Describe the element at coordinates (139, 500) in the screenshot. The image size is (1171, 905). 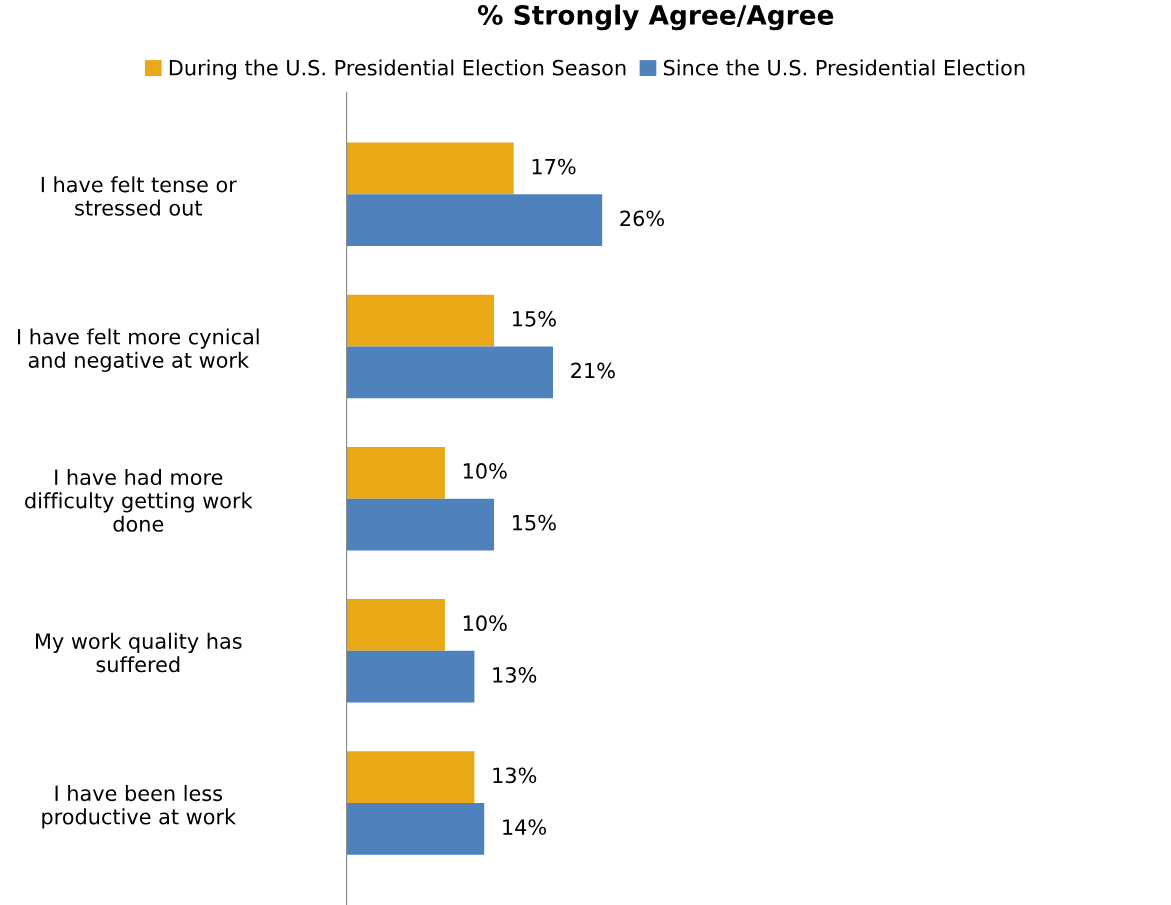
I see `y-tick-label: I have had more difficulty getting work done` at that location.